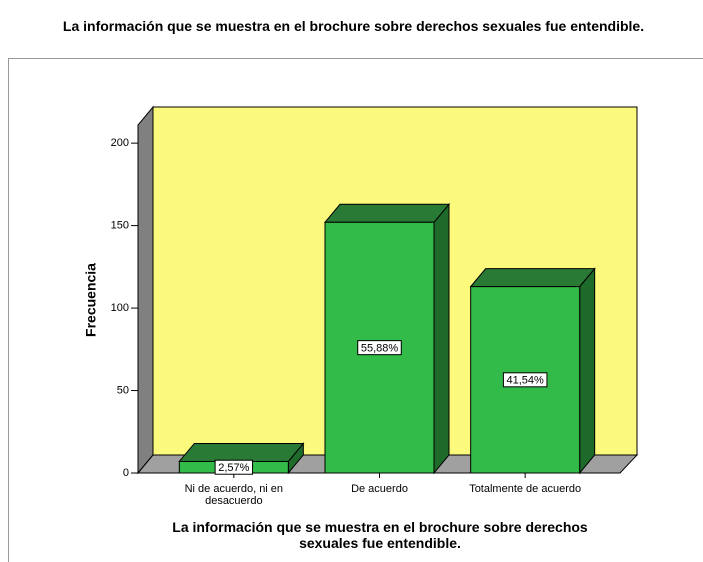  What do you see at coordinates (91, 300) in the screenshot?
I see `y-axis-title: Frecuencia` at bounding box center [91, 300].